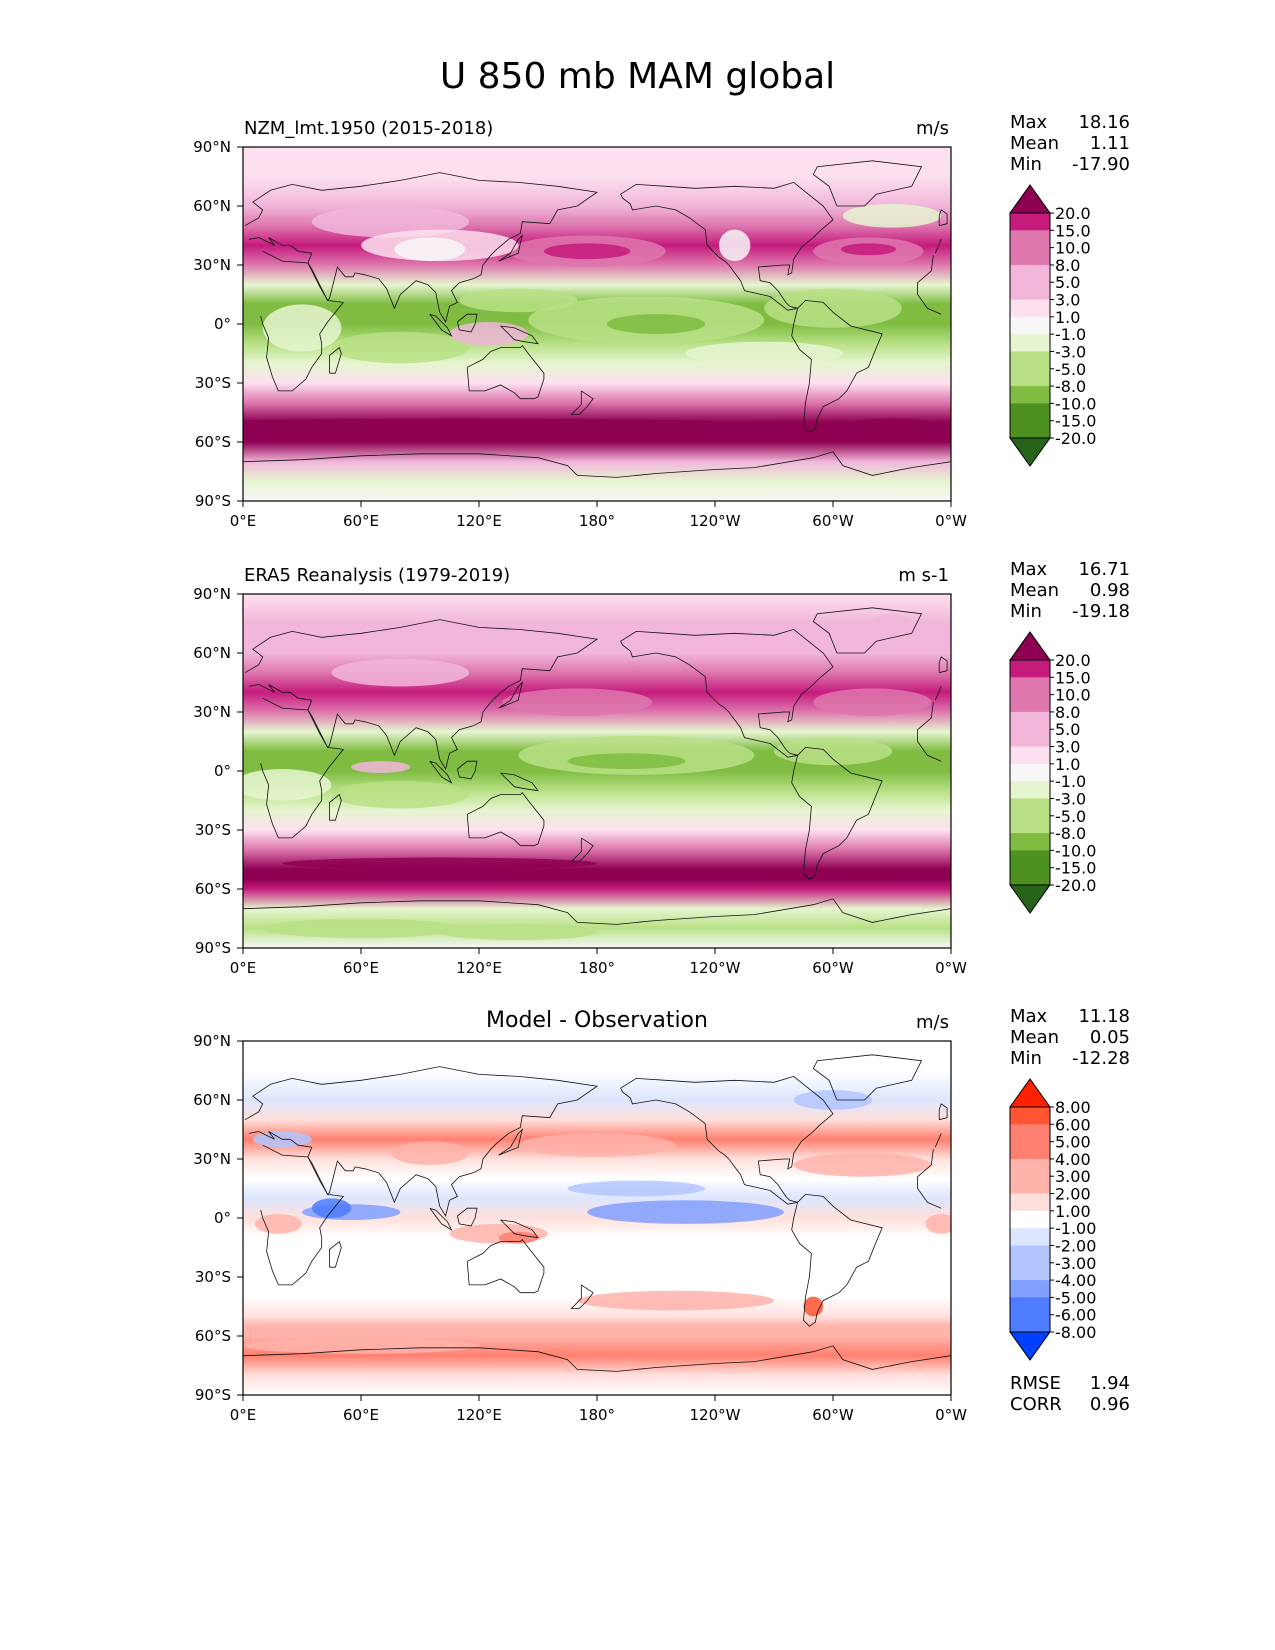 Image resolution: width=1275 pixels, height=1650 pixels. I want to click on stat-max-value: 16.71, so click(1104, 569).